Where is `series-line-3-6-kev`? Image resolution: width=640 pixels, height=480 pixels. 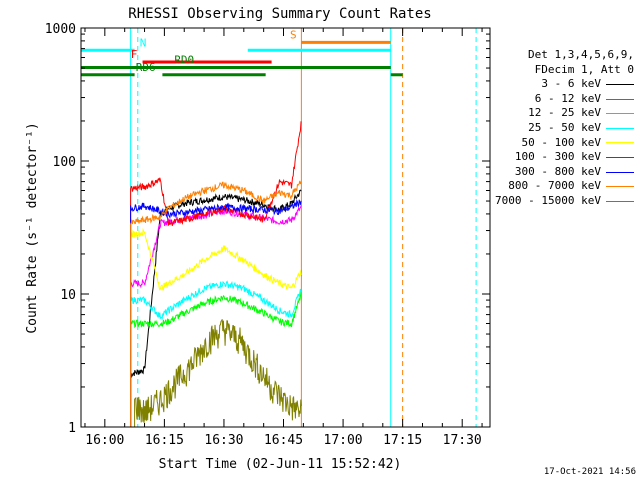
series-line-3-6-kev is located at coordinates (216, 308).